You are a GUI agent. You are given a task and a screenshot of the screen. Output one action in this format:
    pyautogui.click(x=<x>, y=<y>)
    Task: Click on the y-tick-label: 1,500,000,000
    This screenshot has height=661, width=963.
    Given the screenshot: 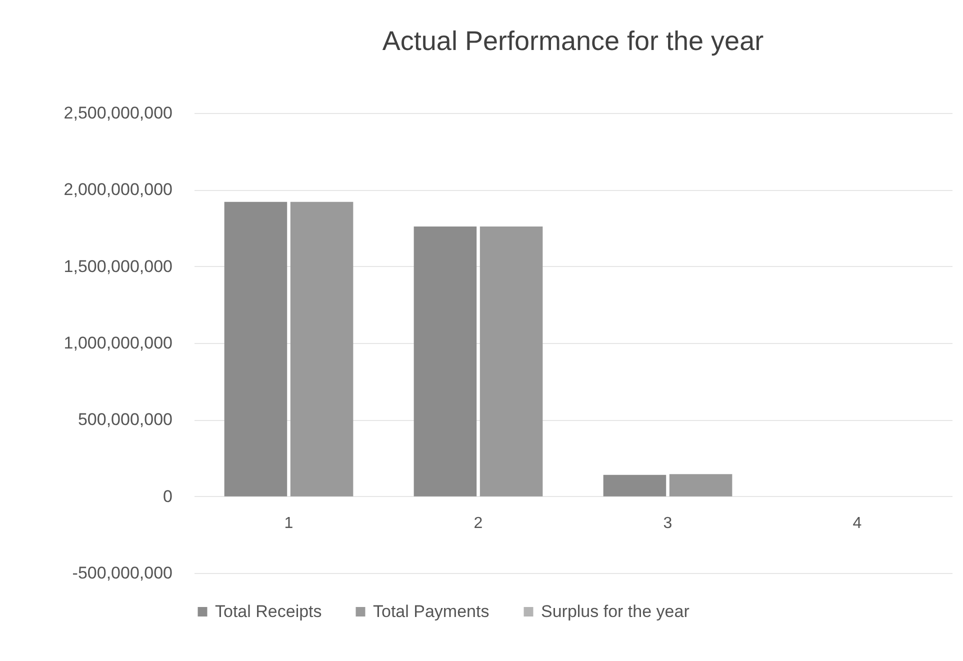 What is the action you would take?
    pyautogui.click(x=118, y=266)
    